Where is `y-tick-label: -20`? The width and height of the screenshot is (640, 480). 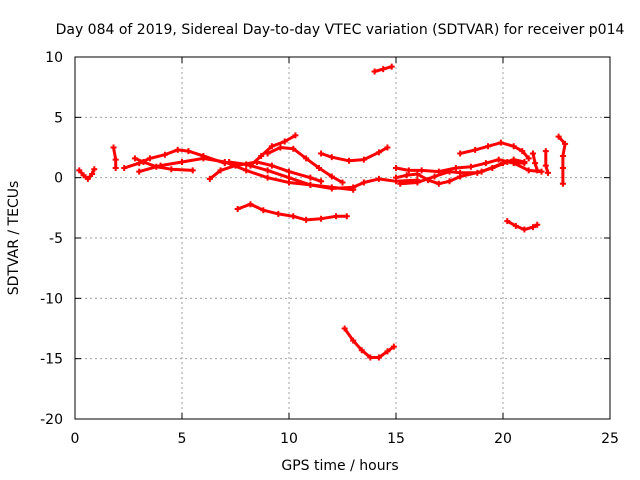
y-tick-label: -20 is located at coordinates (51, 420).